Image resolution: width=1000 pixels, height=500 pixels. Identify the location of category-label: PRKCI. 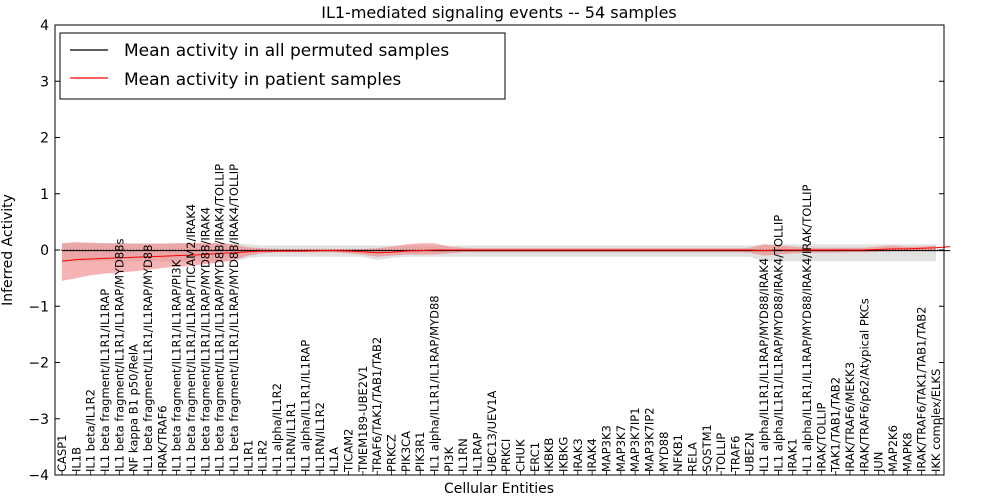
(506, 455).